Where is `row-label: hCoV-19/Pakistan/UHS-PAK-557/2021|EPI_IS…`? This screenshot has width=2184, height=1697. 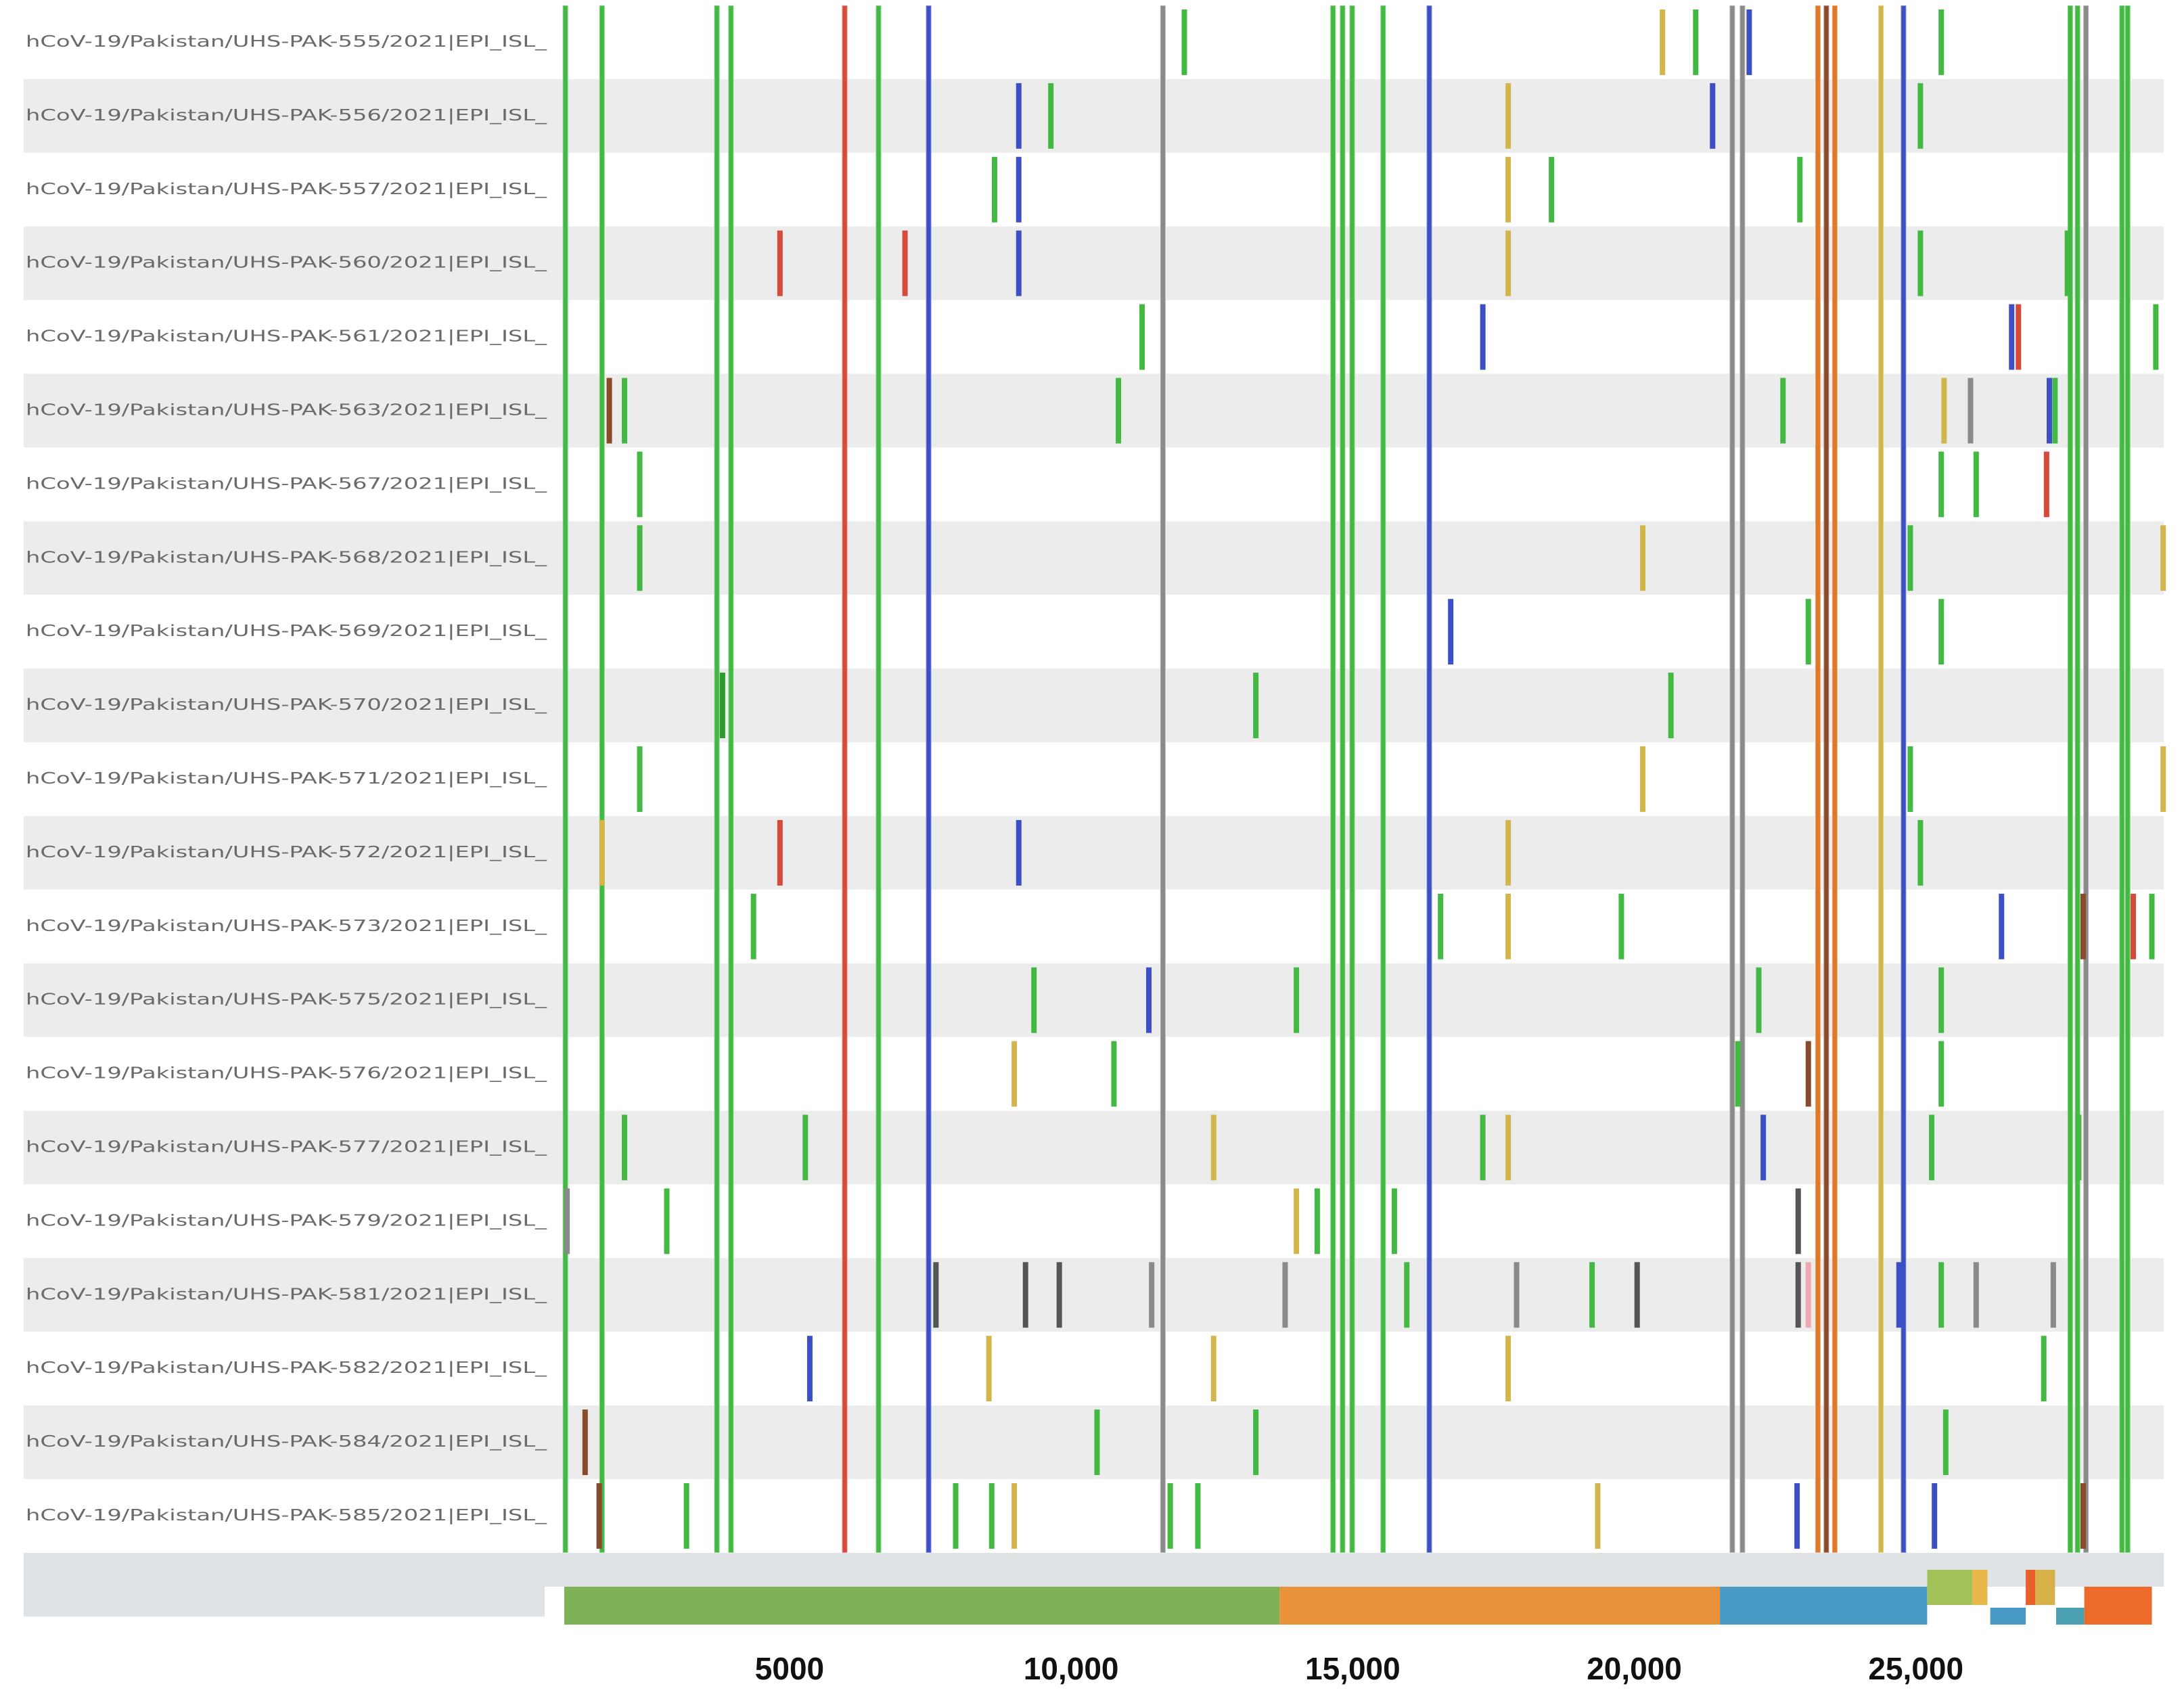
row-label: hCoV-19/Pakistan/UHS-PAK-557/2021|EPI_IS… is located at coordinates (286, 189).